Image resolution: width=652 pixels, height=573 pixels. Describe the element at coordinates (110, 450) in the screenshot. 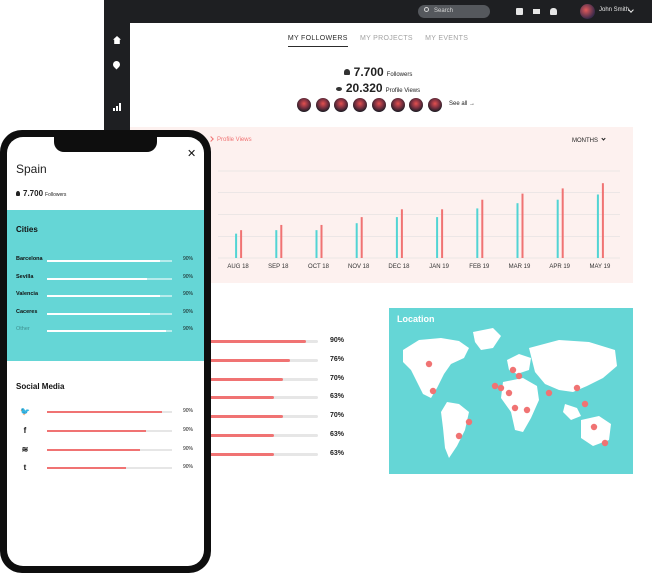

I see `social-row: ≋ 90%` at that location.